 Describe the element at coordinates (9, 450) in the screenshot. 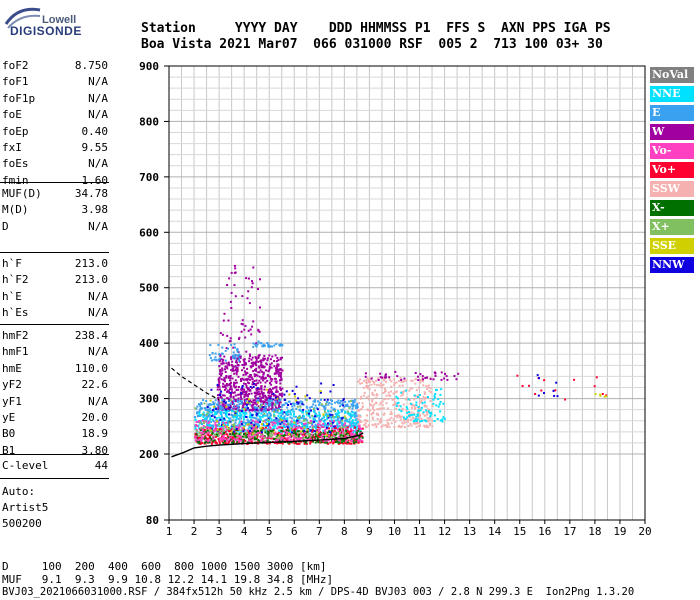

I see `param-name: B1` at that location.